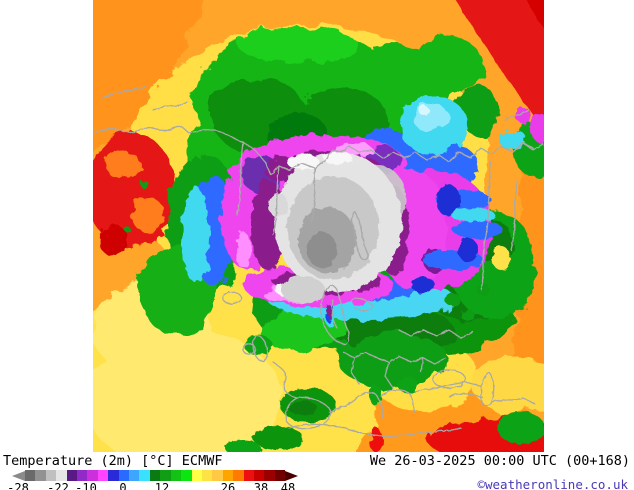  I want to click on color-scale, so click(155, 475).